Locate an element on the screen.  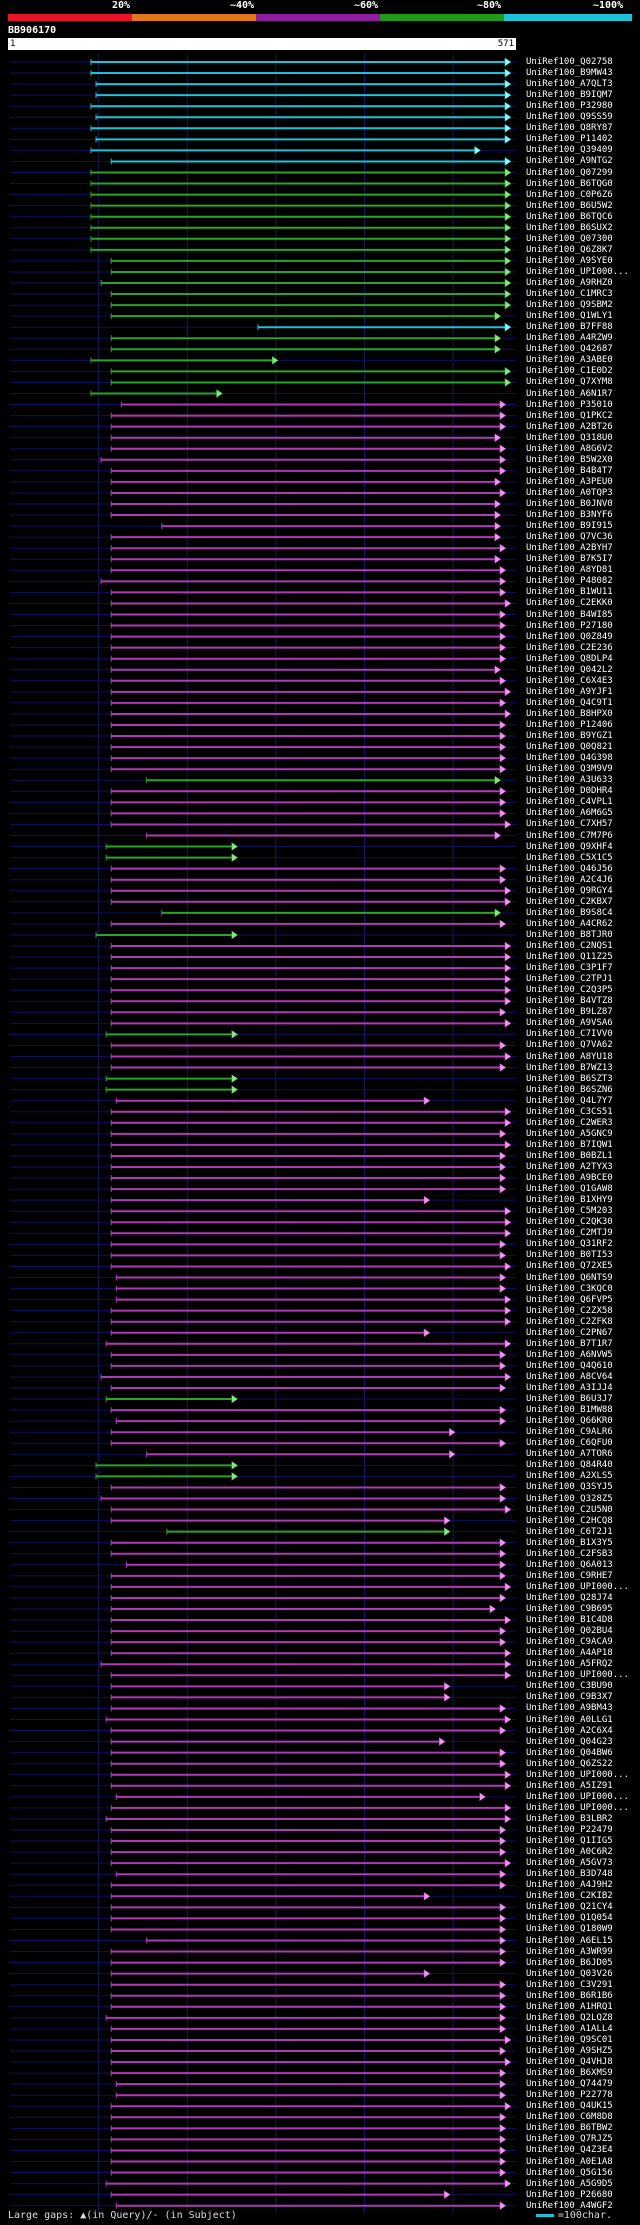
hit-label: UniRef100_C3CS51 is located at coordinates (569, 1111).